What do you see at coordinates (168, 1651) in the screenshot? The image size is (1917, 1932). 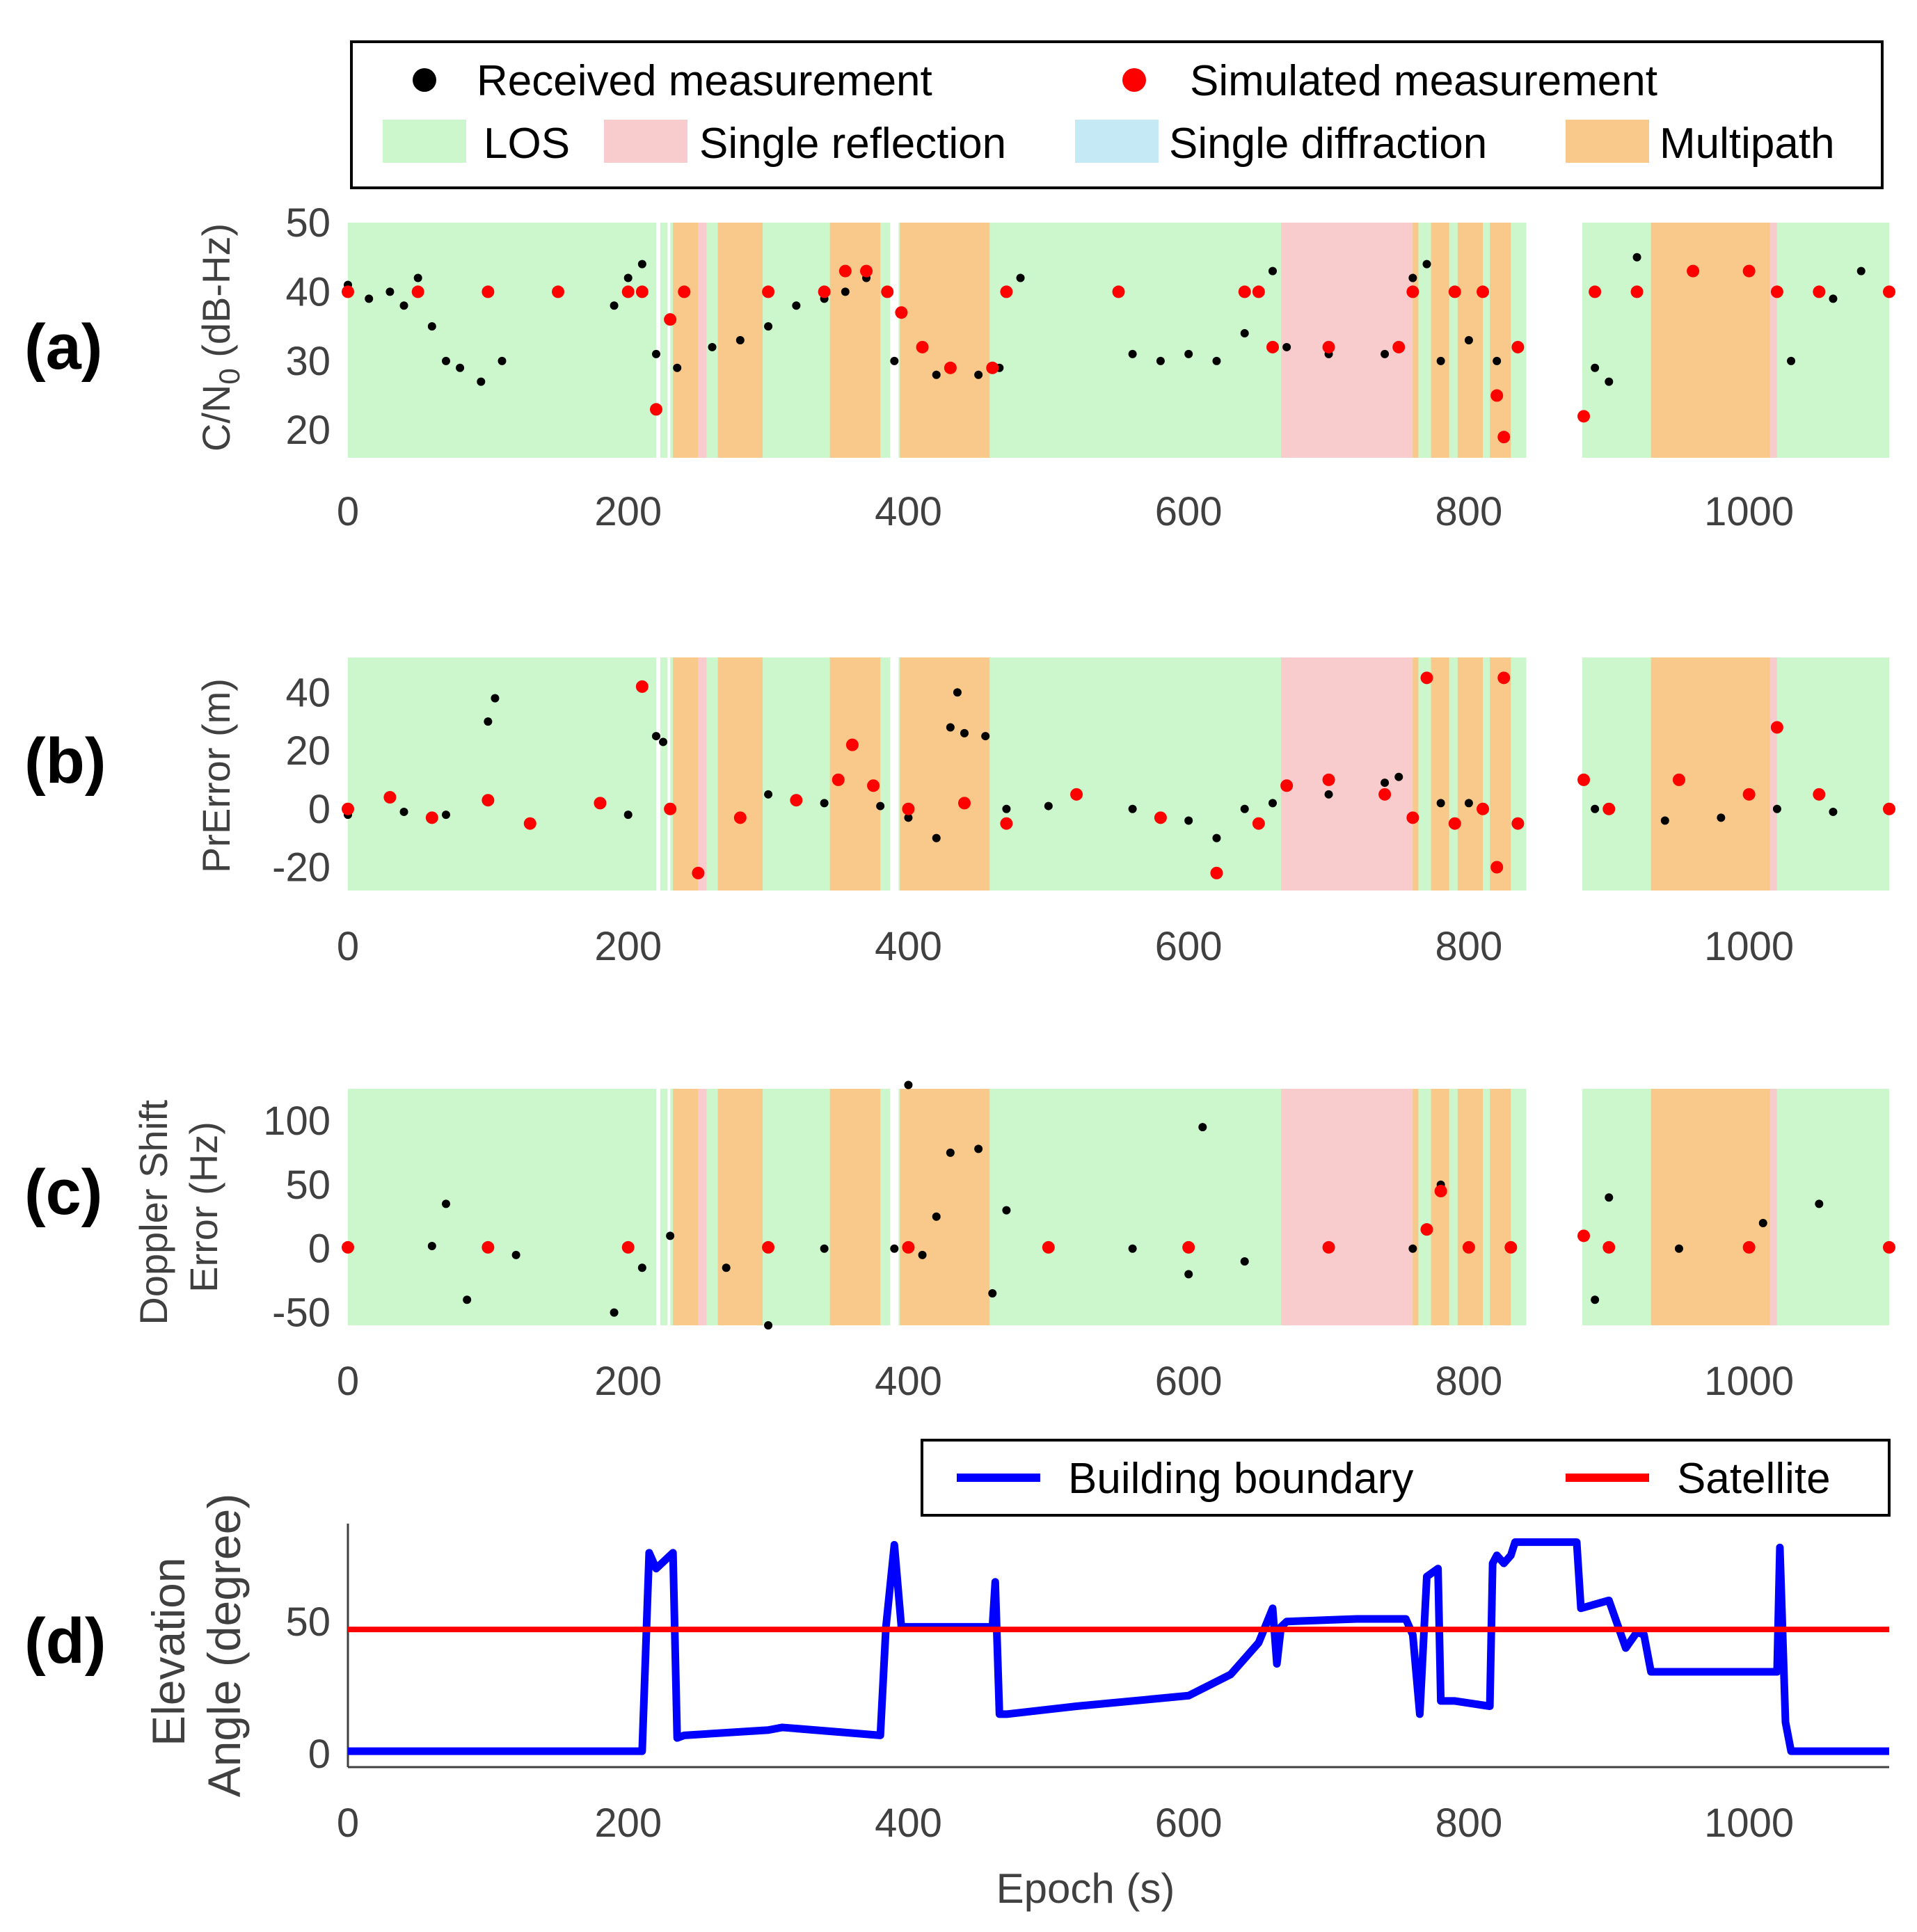 I see `ylabel-d-line1: Elevation` at bounding box center [168, 1651].